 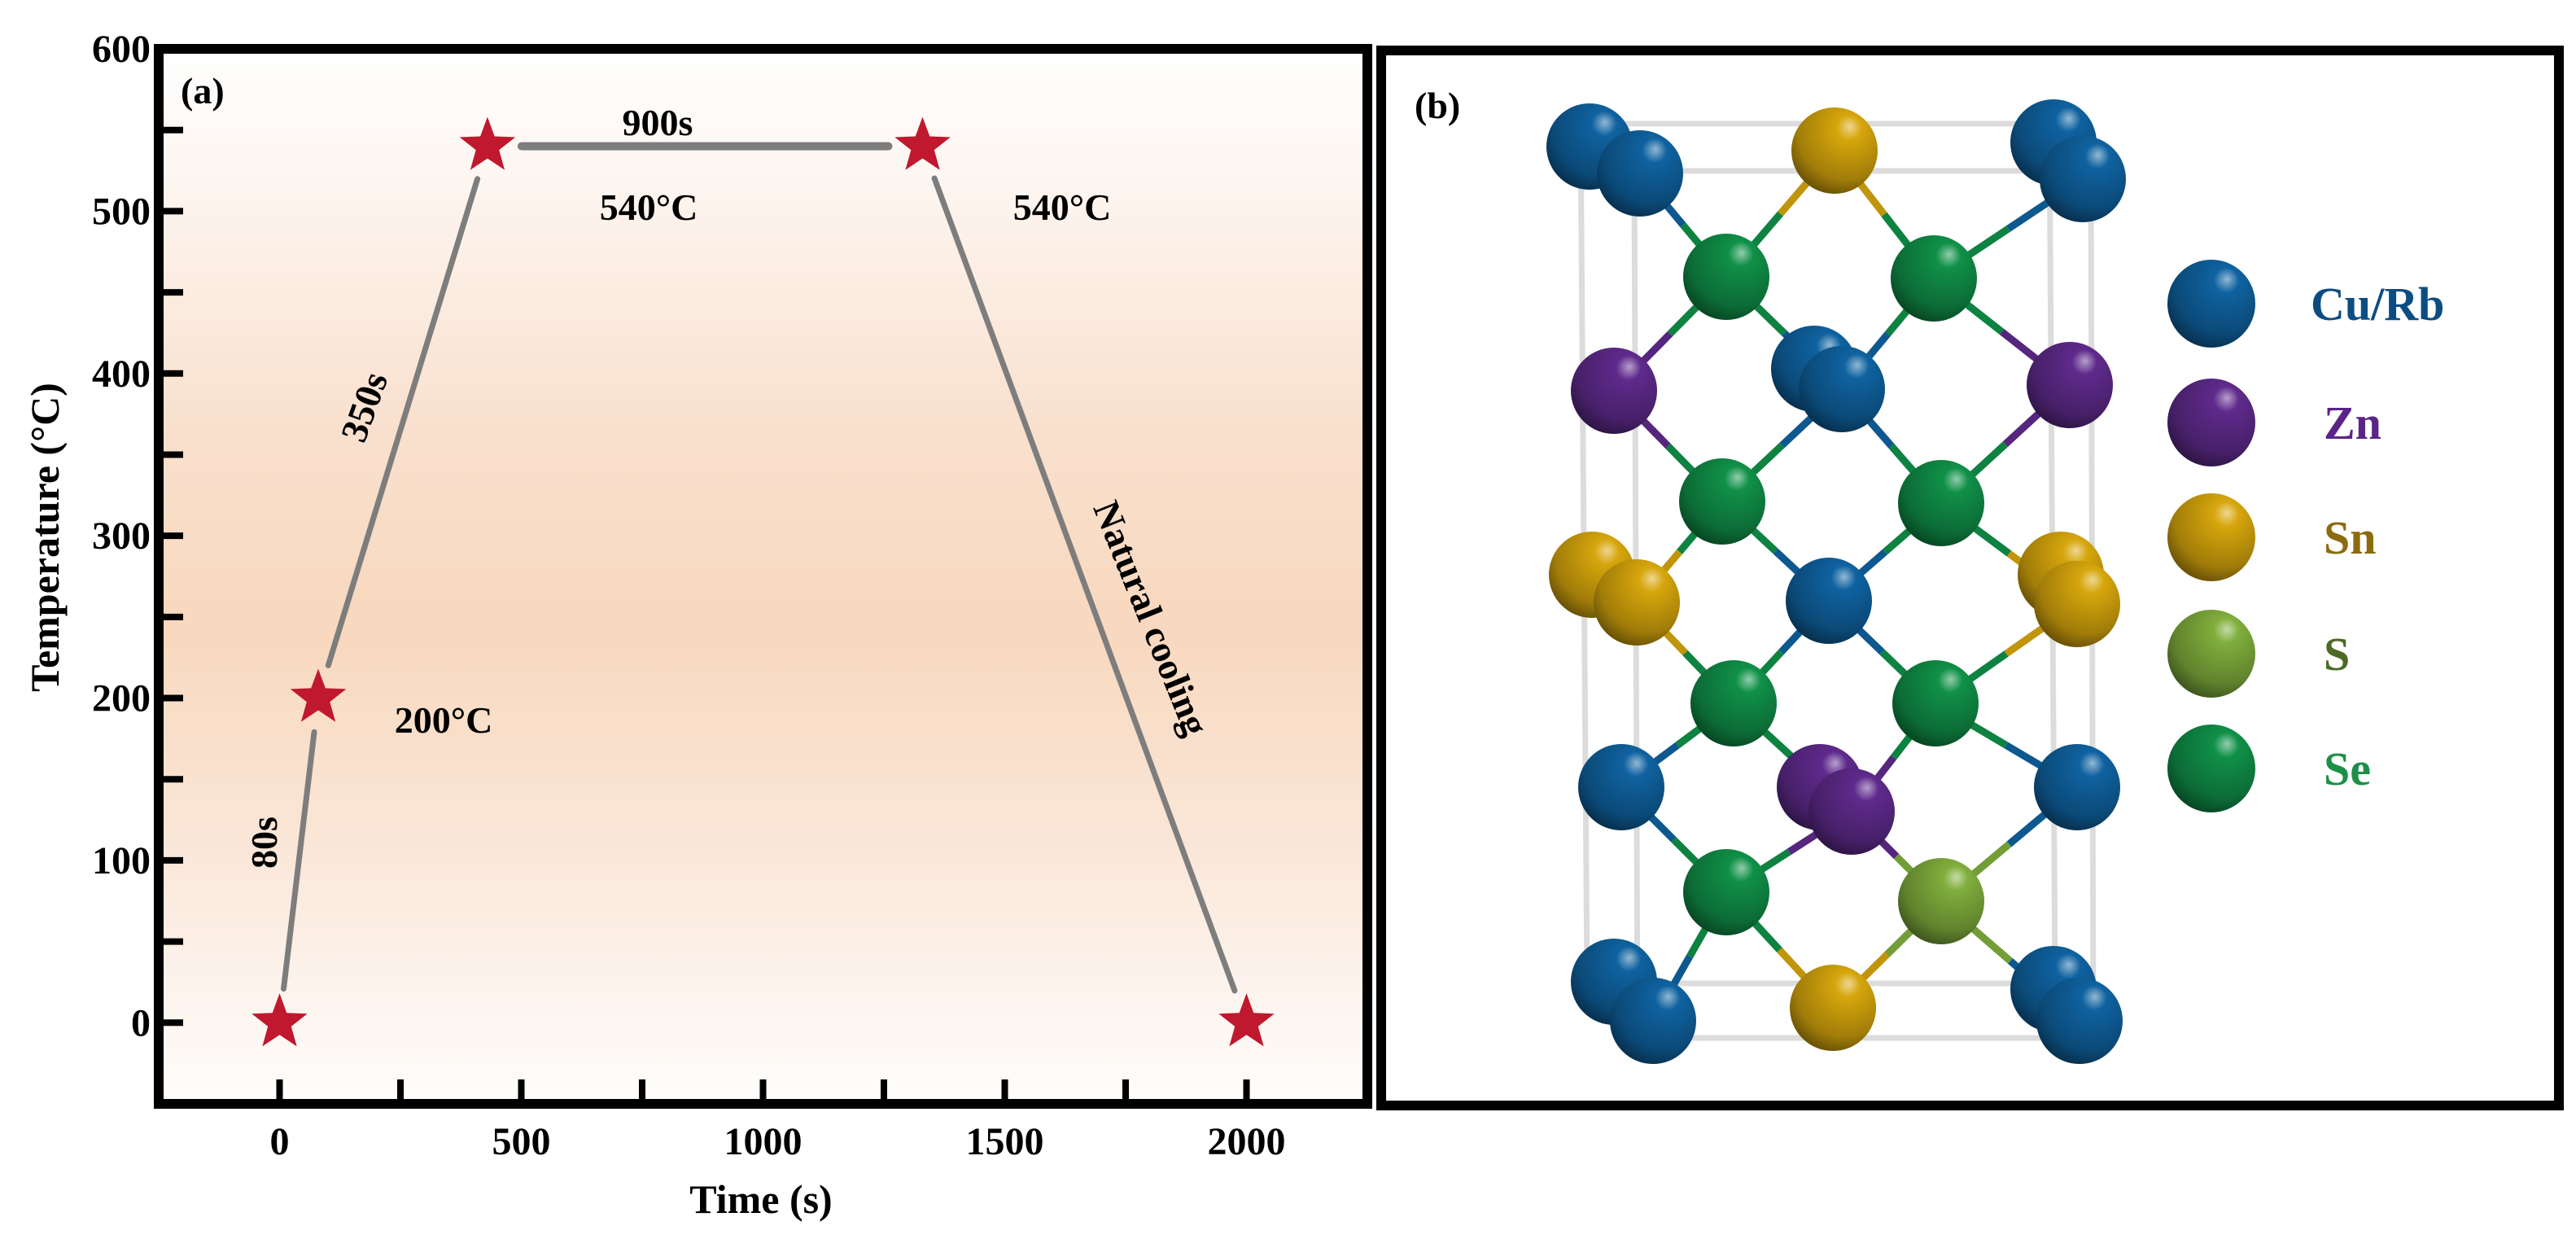 What do you see at coordinates (45, 537) in the screenshot?
I see `y-axis-title: Temperature (°C)` at bounding box center [45, 537].